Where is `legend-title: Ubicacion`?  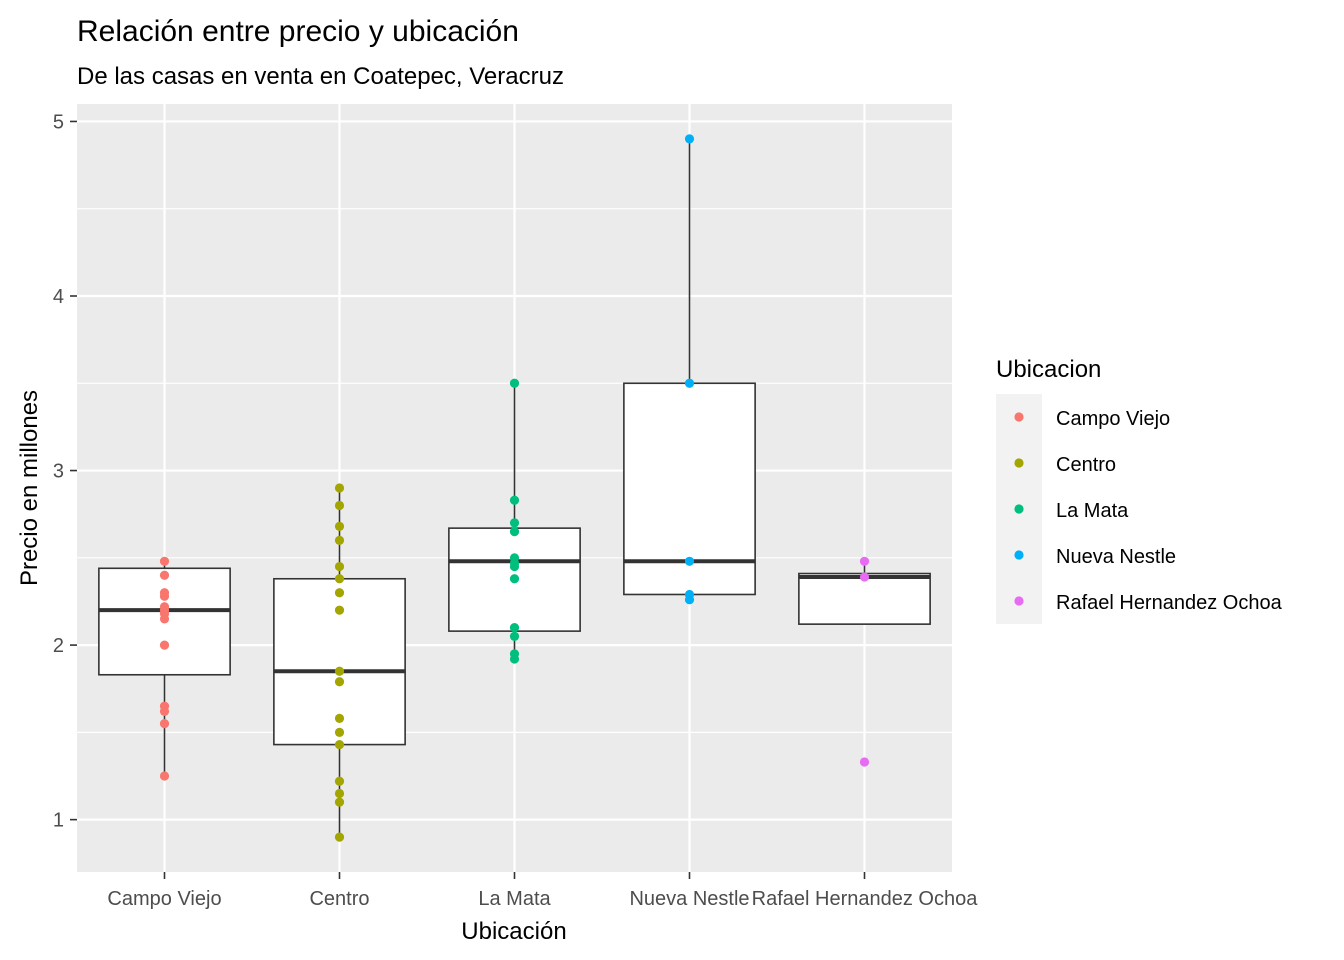
legend-title: Ubicacion is located at coordinates (1048, 369).